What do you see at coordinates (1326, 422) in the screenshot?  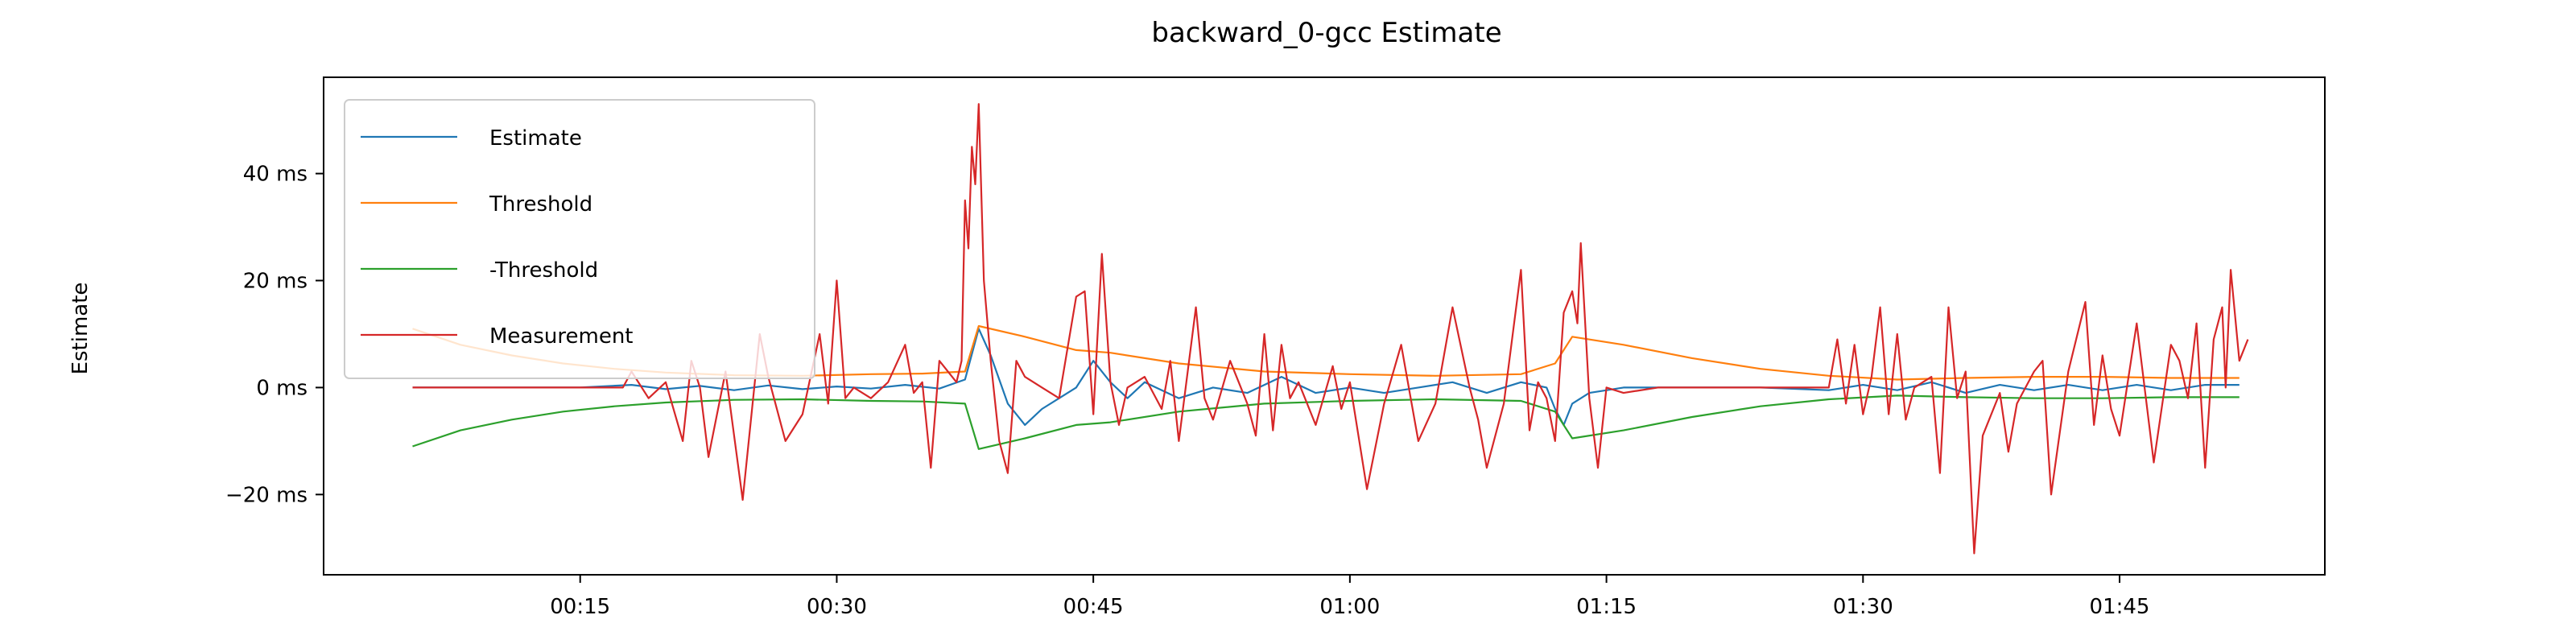 I see `series-line-neg-threshold` at bounding box center [1326, 422].